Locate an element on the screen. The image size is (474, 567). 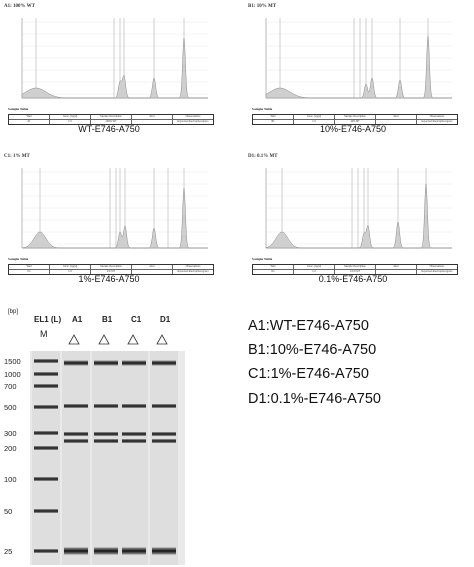
ladder-size-label: 50 is located at coordinates (8, 511).